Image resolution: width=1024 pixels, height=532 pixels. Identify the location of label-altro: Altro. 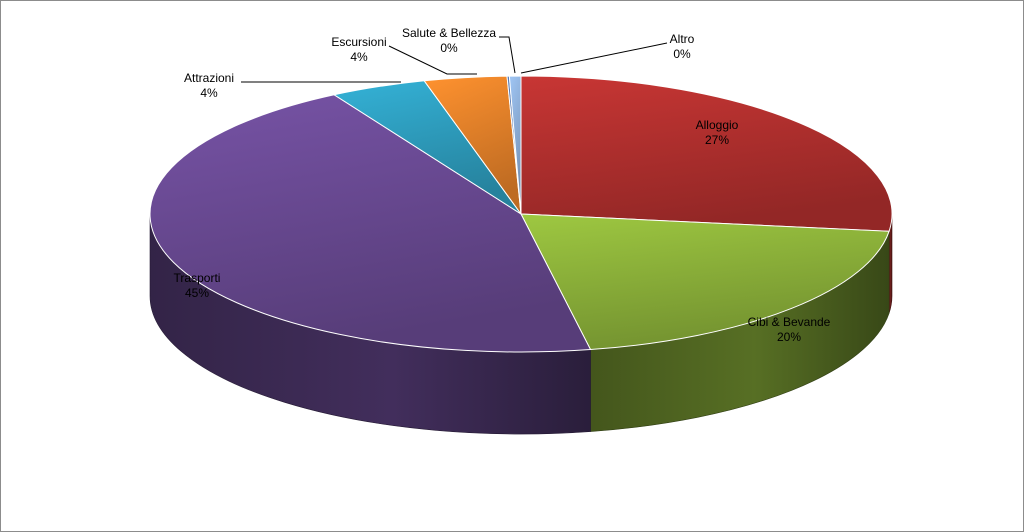
(682, 39).